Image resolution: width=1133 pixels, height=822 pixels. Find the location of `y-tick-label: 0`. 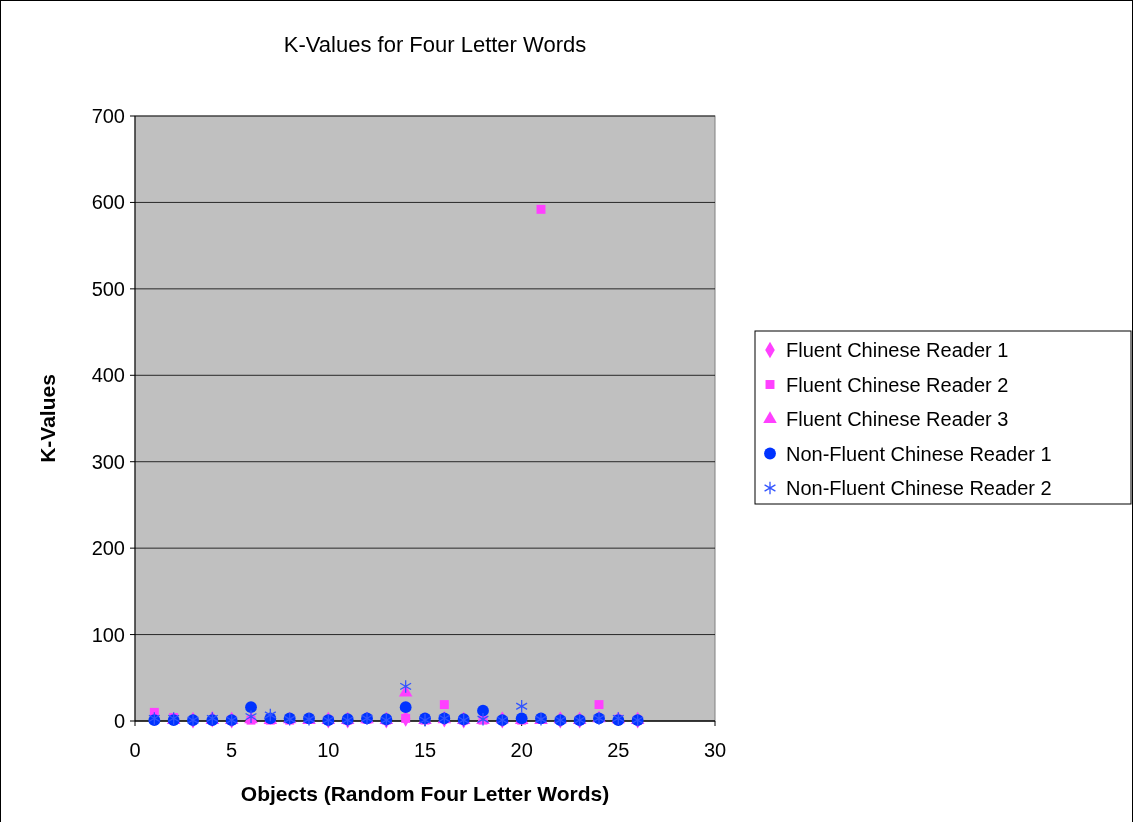

y-tick-label: 0 is located at coordinates (119, 721).